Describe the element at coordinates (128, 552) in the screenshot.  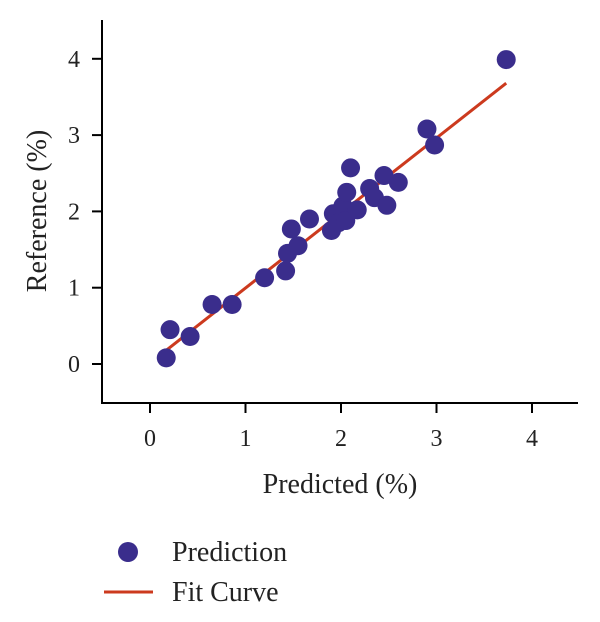
I see `legend-prediction-marker` at that location.